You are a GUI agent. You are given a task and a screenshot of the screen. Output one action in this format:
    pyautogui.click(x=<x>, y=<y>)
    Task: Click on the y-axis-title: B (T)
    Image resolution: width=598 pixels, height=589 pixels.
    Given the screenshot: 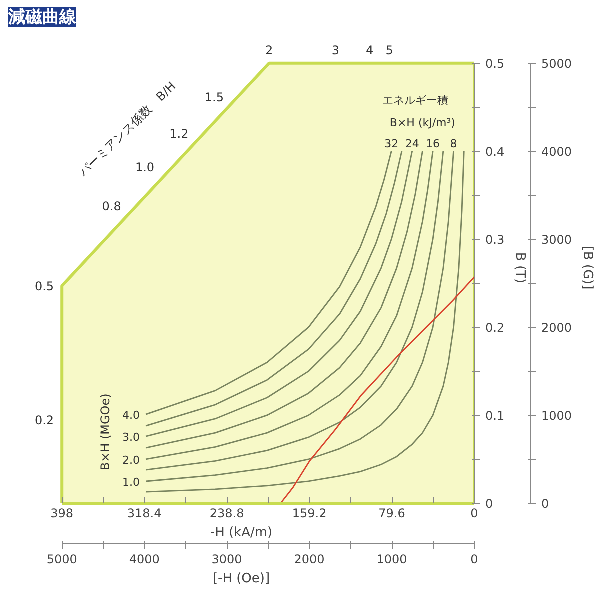 What is the action you would take?
    pyautogui.click(x=520, y=268)
    